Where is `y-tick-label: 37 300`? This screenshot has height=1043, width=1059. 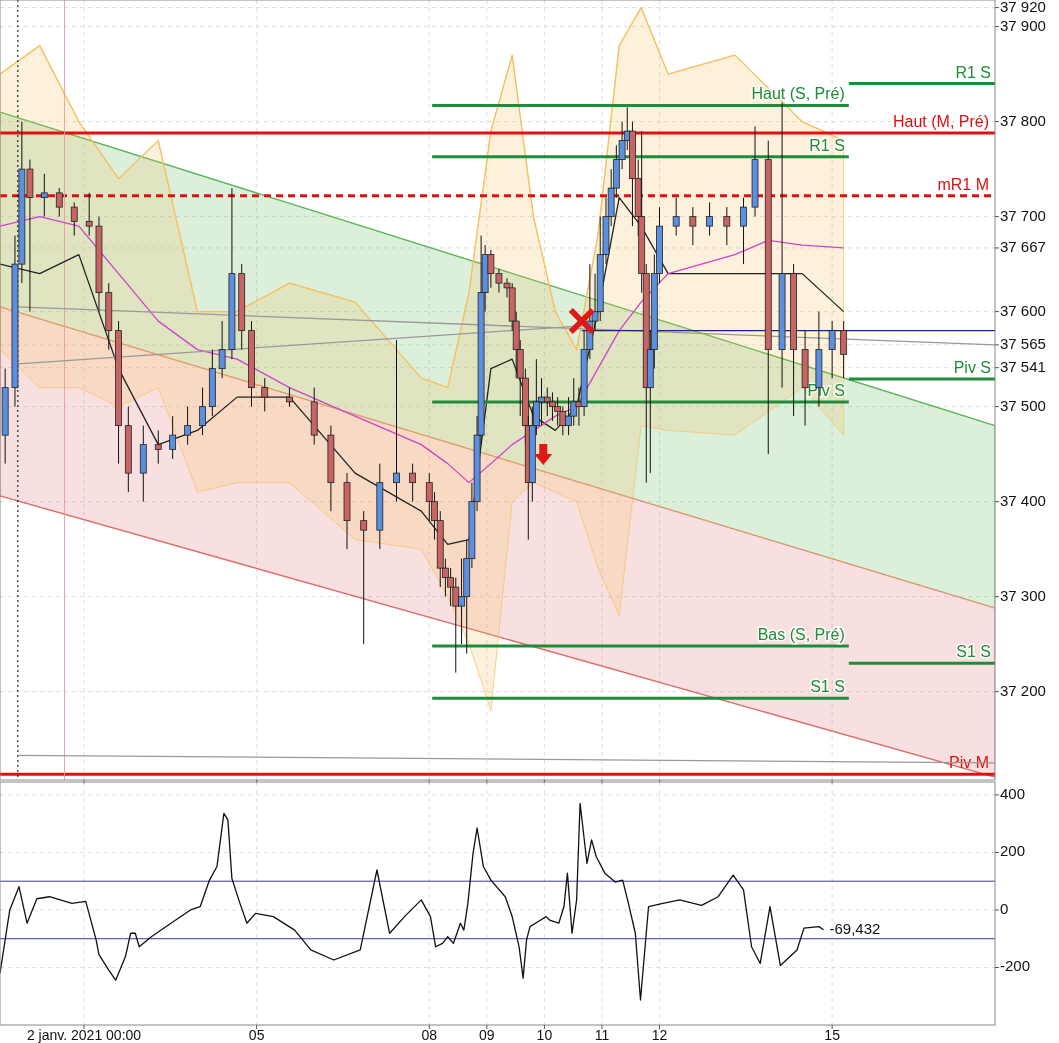
y-tick-label: 37 300 is located at coordinates (1023, 595).